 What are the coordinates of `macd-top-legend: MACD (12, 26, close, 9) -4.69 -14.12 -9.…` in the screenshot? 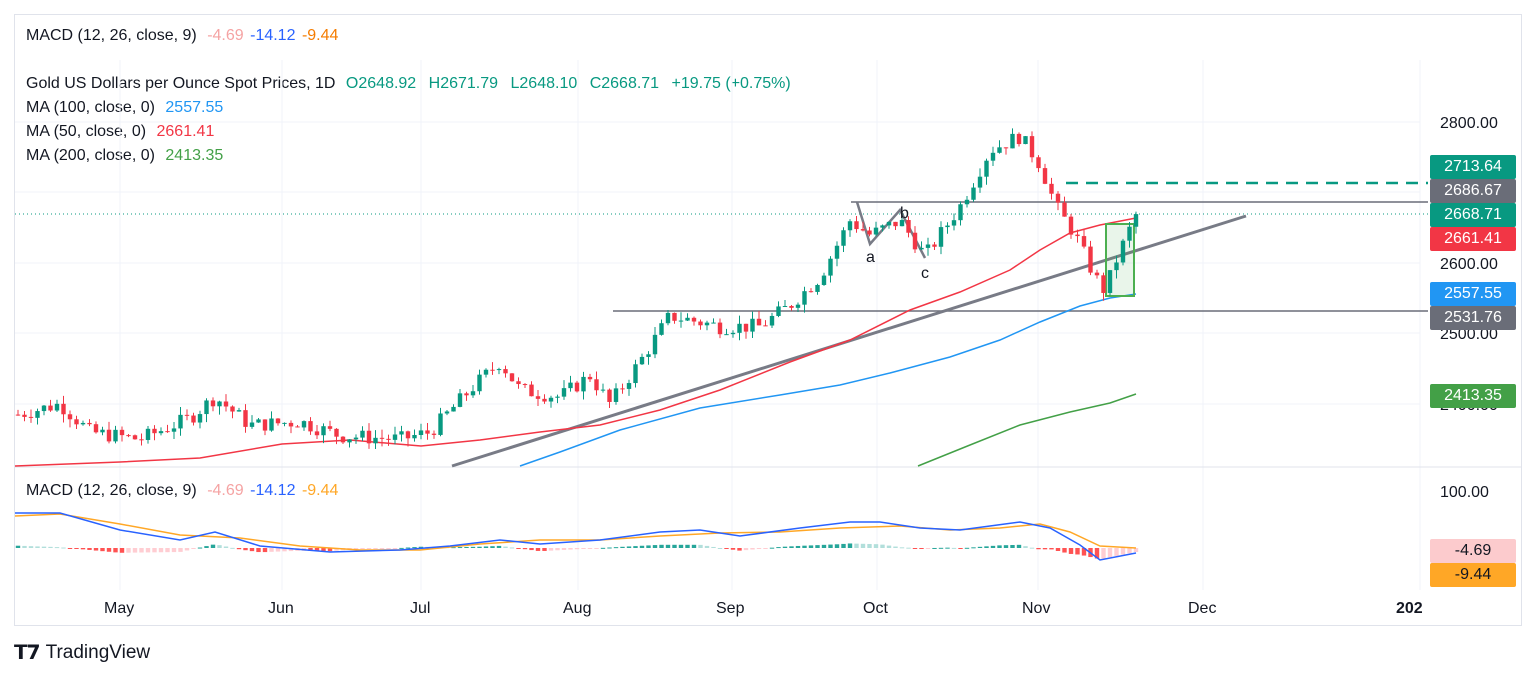 It's located at (185, 36).